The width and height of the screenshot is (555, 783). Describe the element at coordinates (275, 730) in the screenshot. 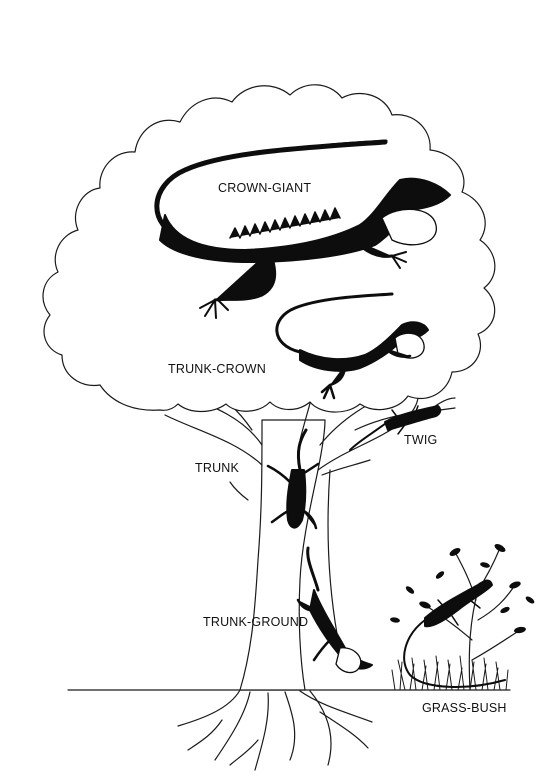

I see `tree-roots` at that location.